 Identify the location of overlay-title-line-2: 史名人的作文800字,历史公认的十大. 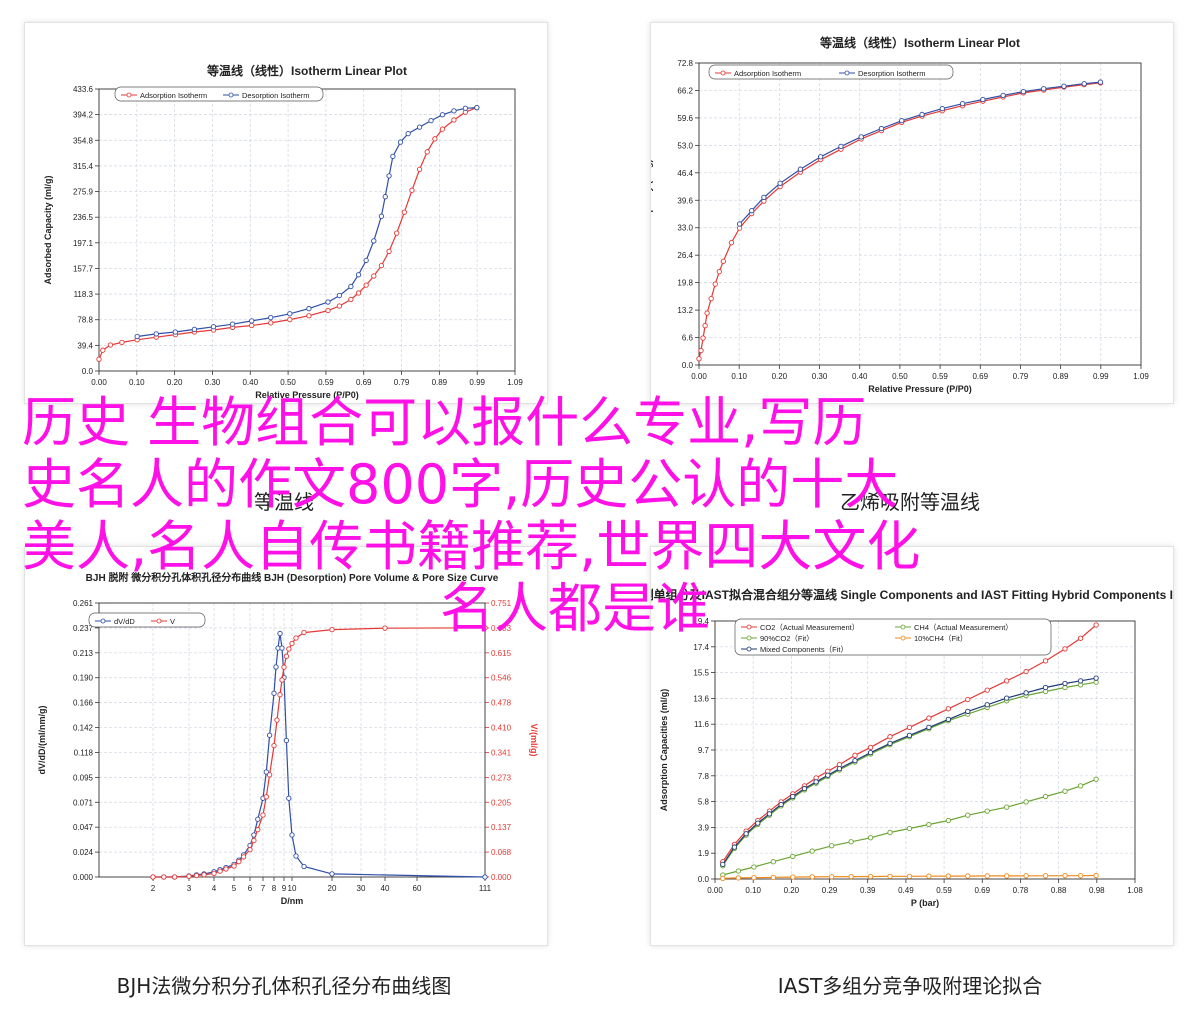
(460, 484).